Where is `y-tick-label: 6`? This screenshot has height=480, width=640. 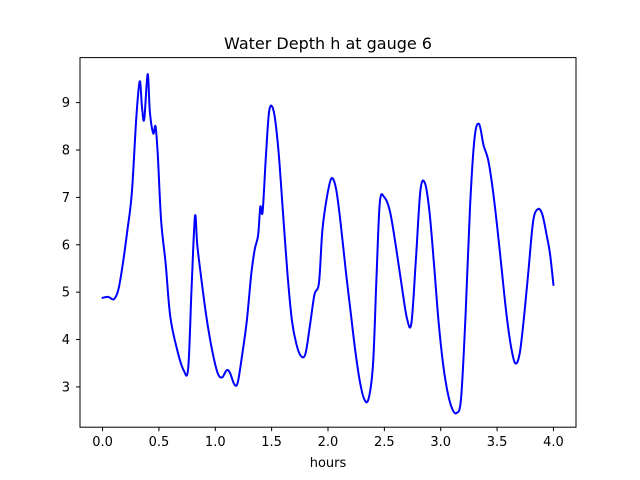
y-tick-label: 6 is located at coordinates (66, 245).